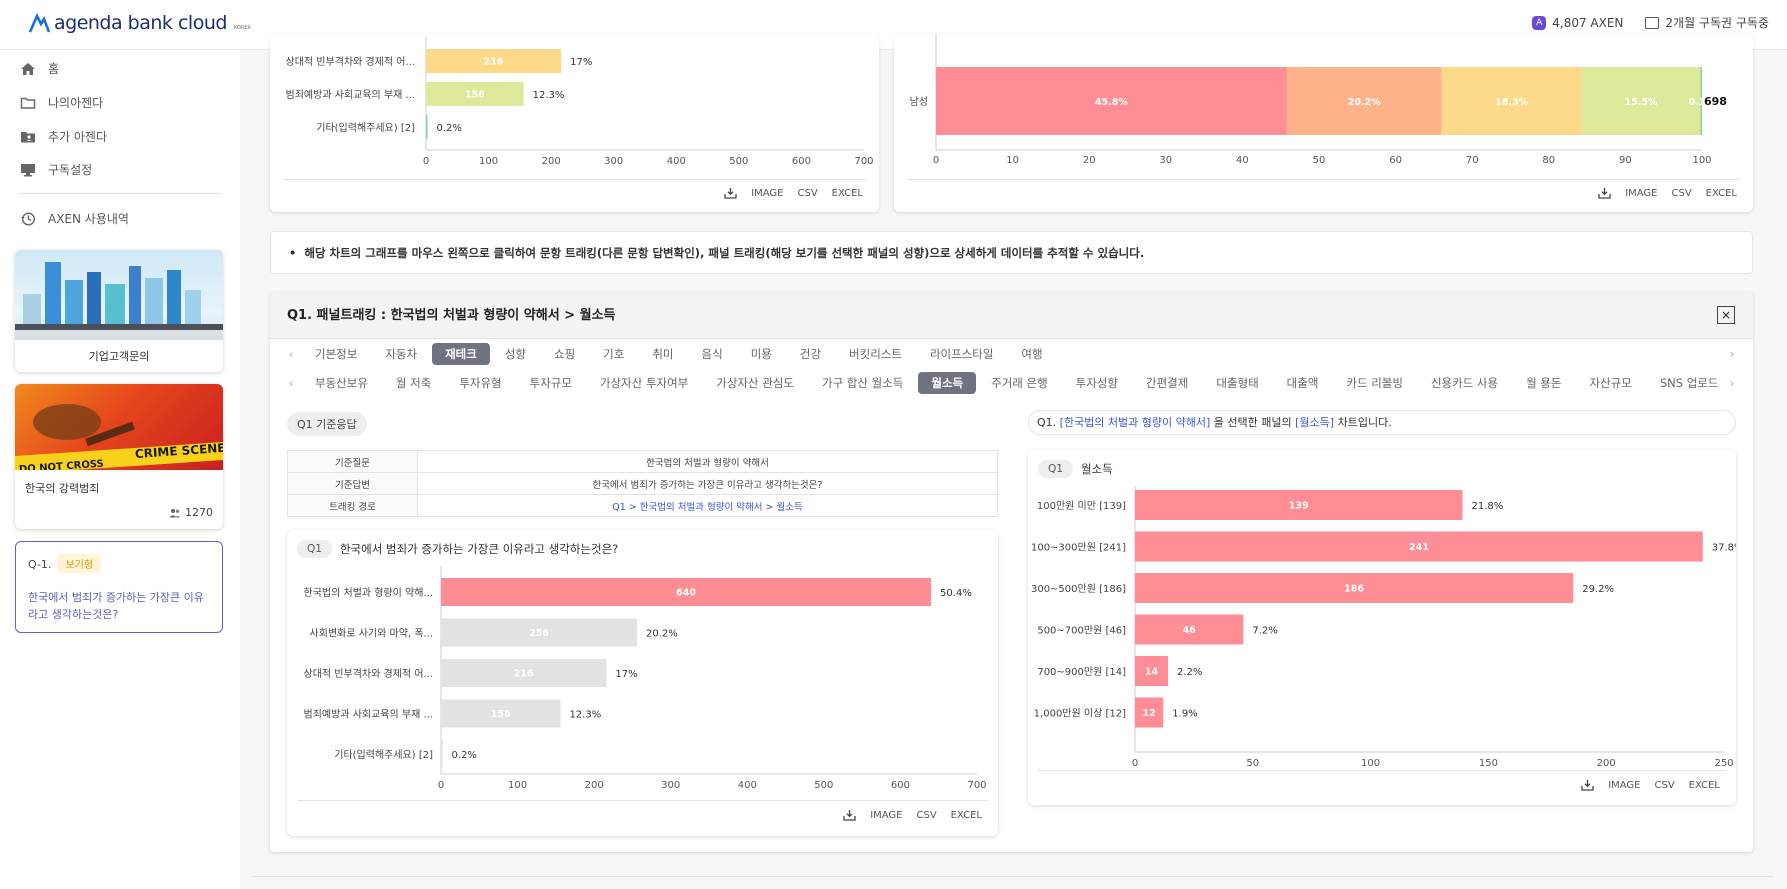 This screenshot has height=889, width=1787. I want to click on axen-balance: A 4,807 AXEN, so click(1577, 22).